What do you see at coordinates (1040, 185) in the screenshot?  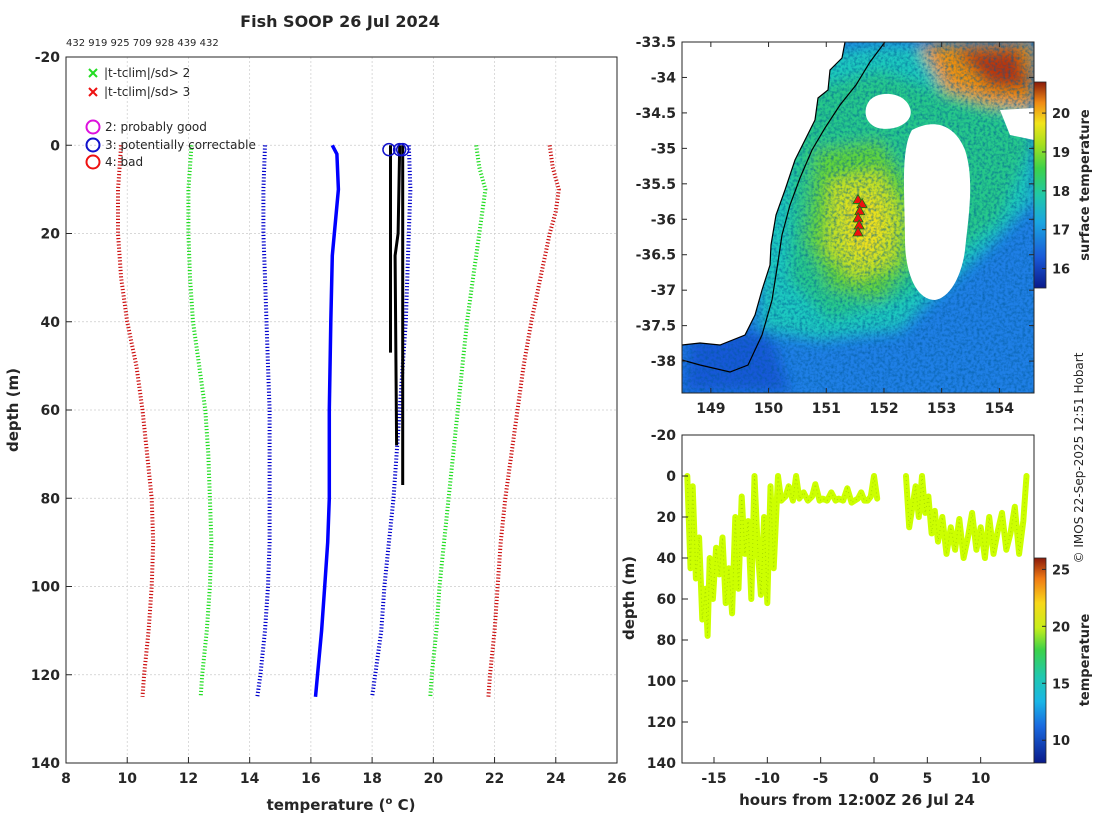 I see `sst-colorbar` at bounding box center [1040, 185].